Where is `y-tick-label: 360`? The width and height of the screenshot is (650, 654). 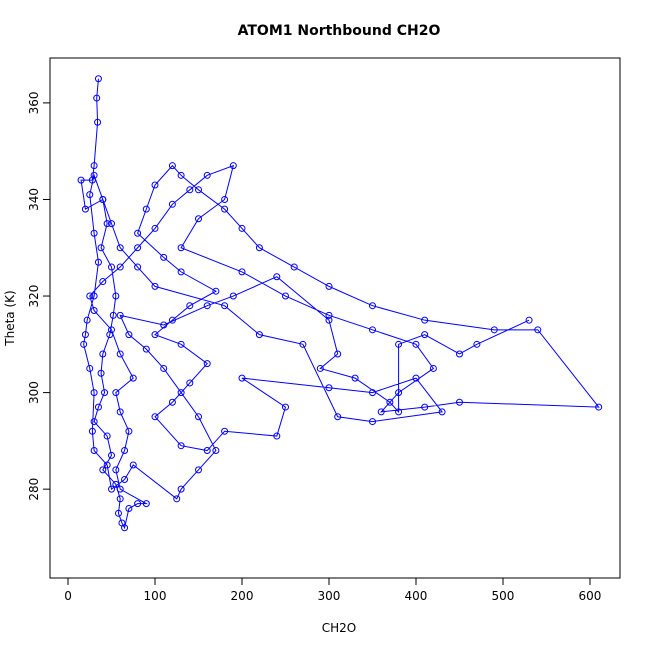
y-tick-label: 360 is located at coordinates (34, 102).